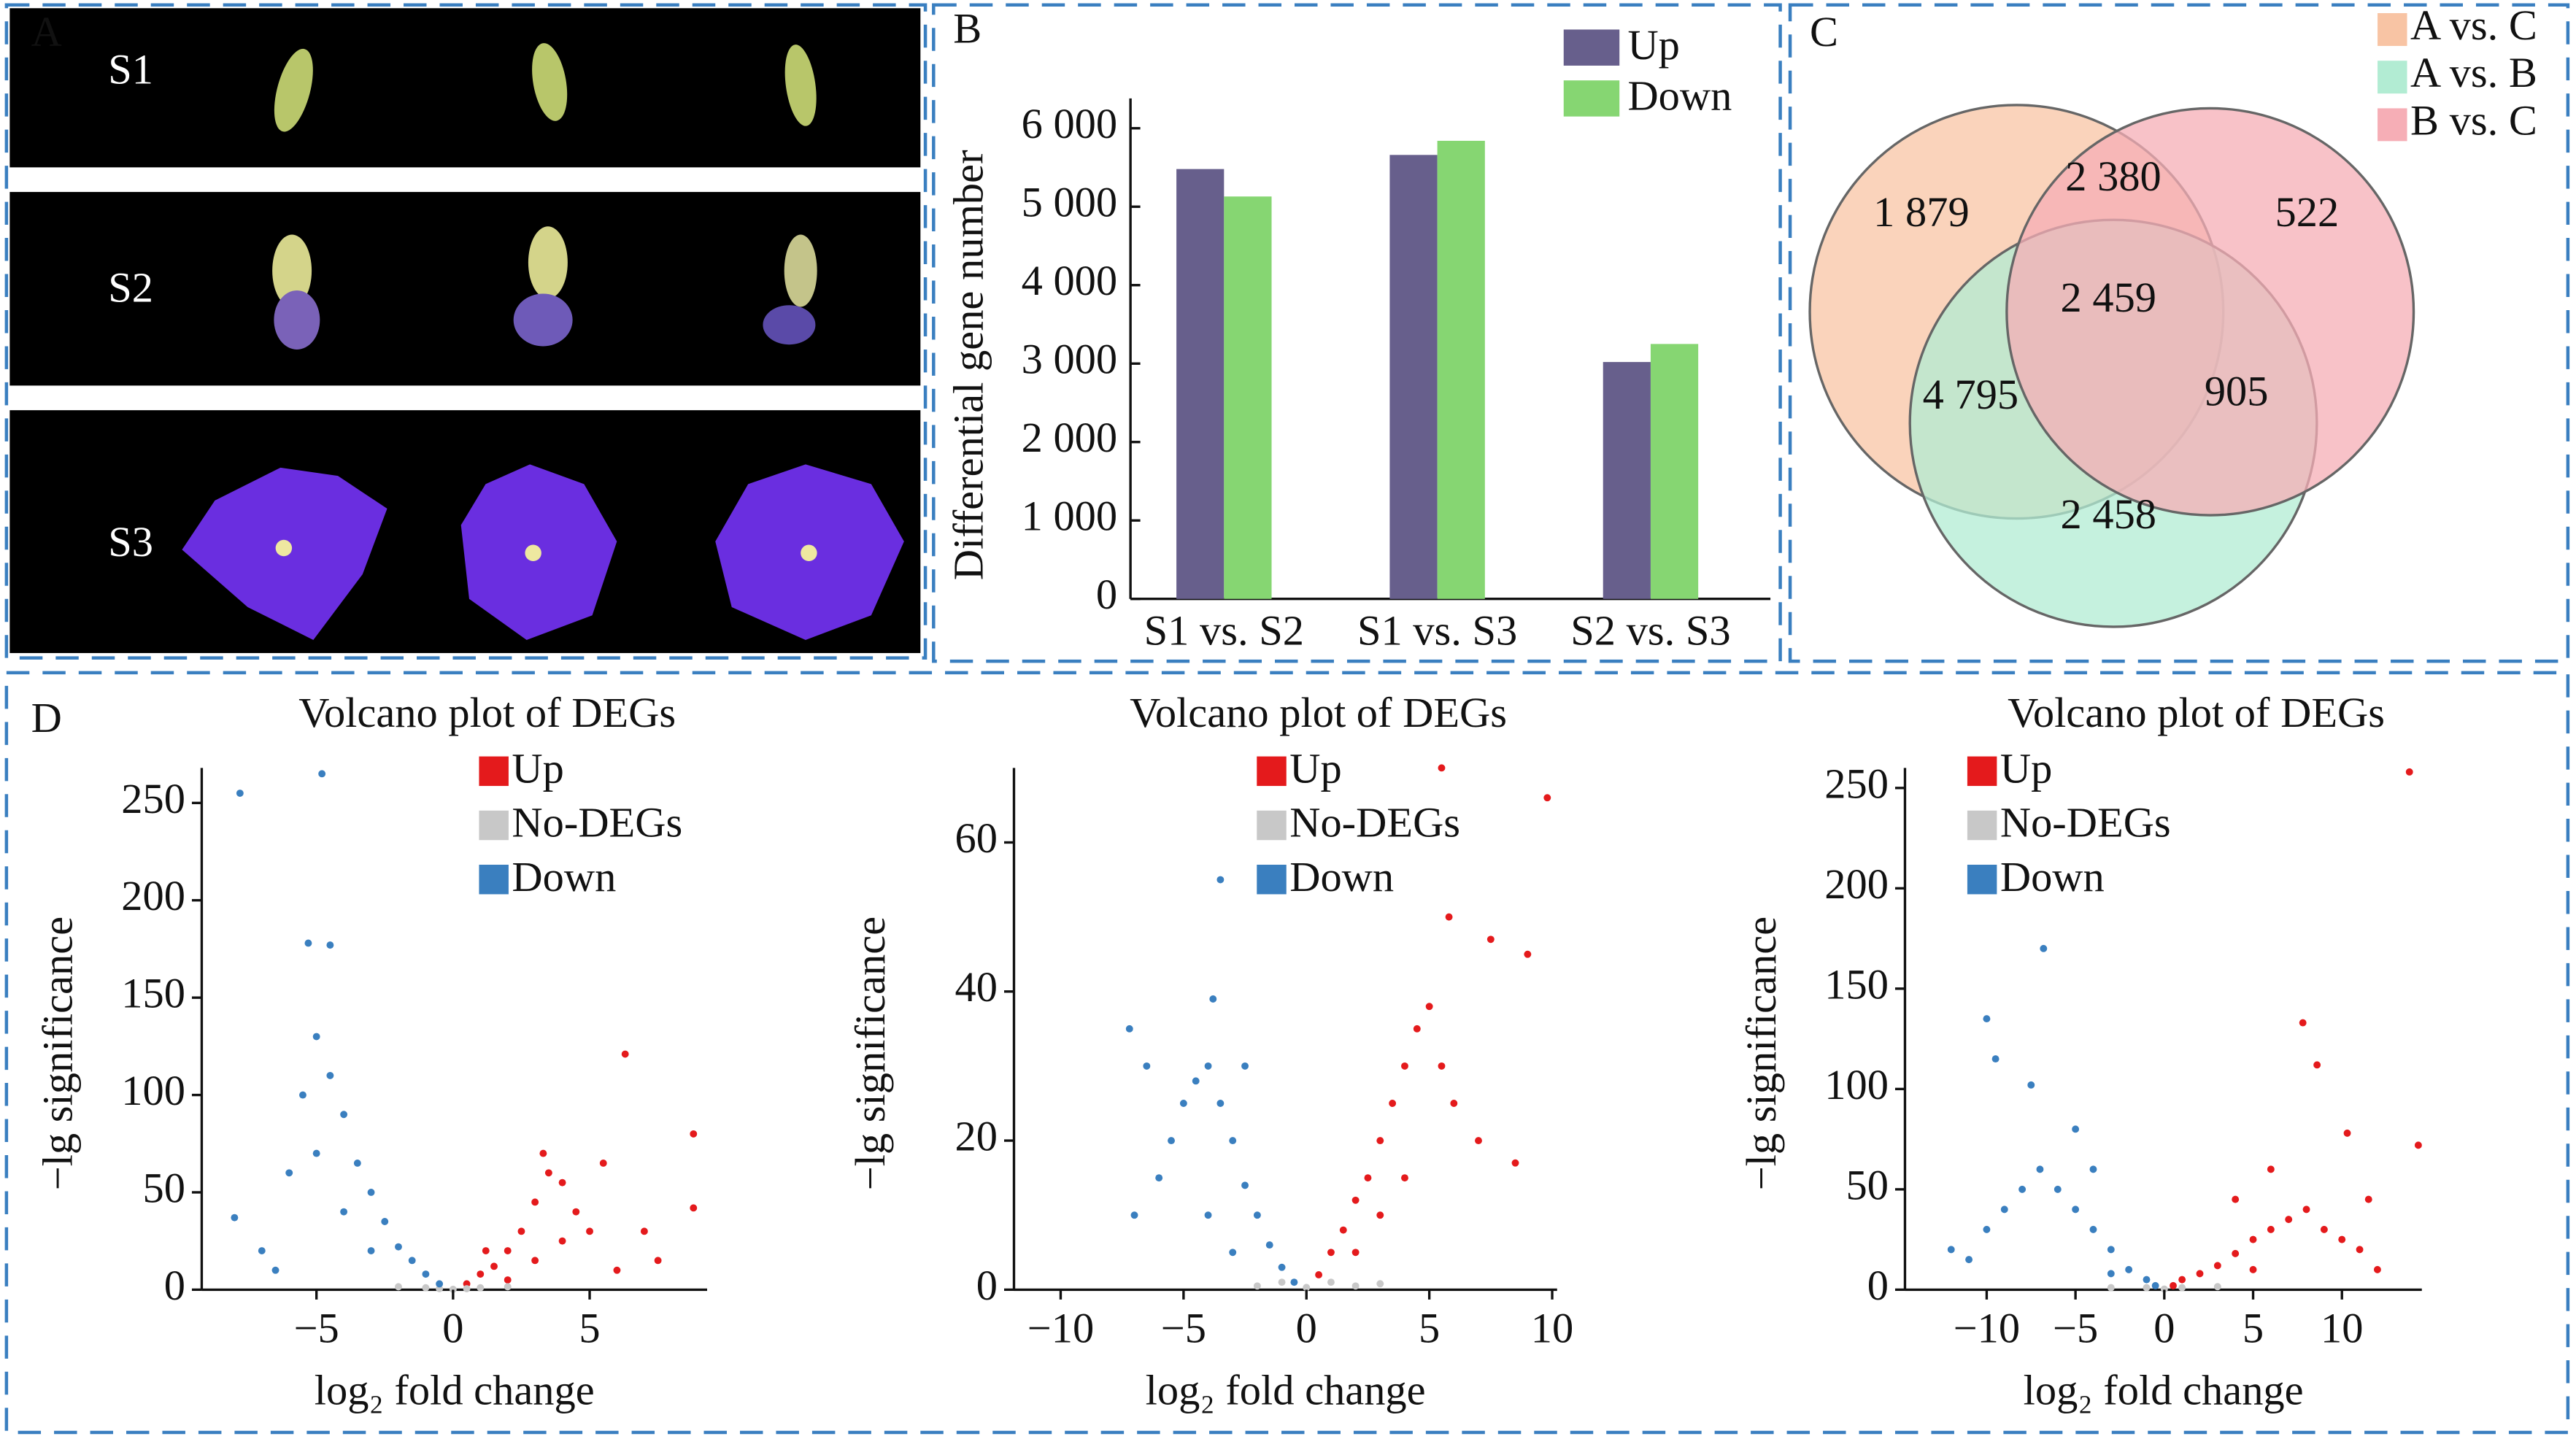  Describe the element at coordinates (1921, 212) in the screenshot. I see `venn-count: 1 879` at that location.